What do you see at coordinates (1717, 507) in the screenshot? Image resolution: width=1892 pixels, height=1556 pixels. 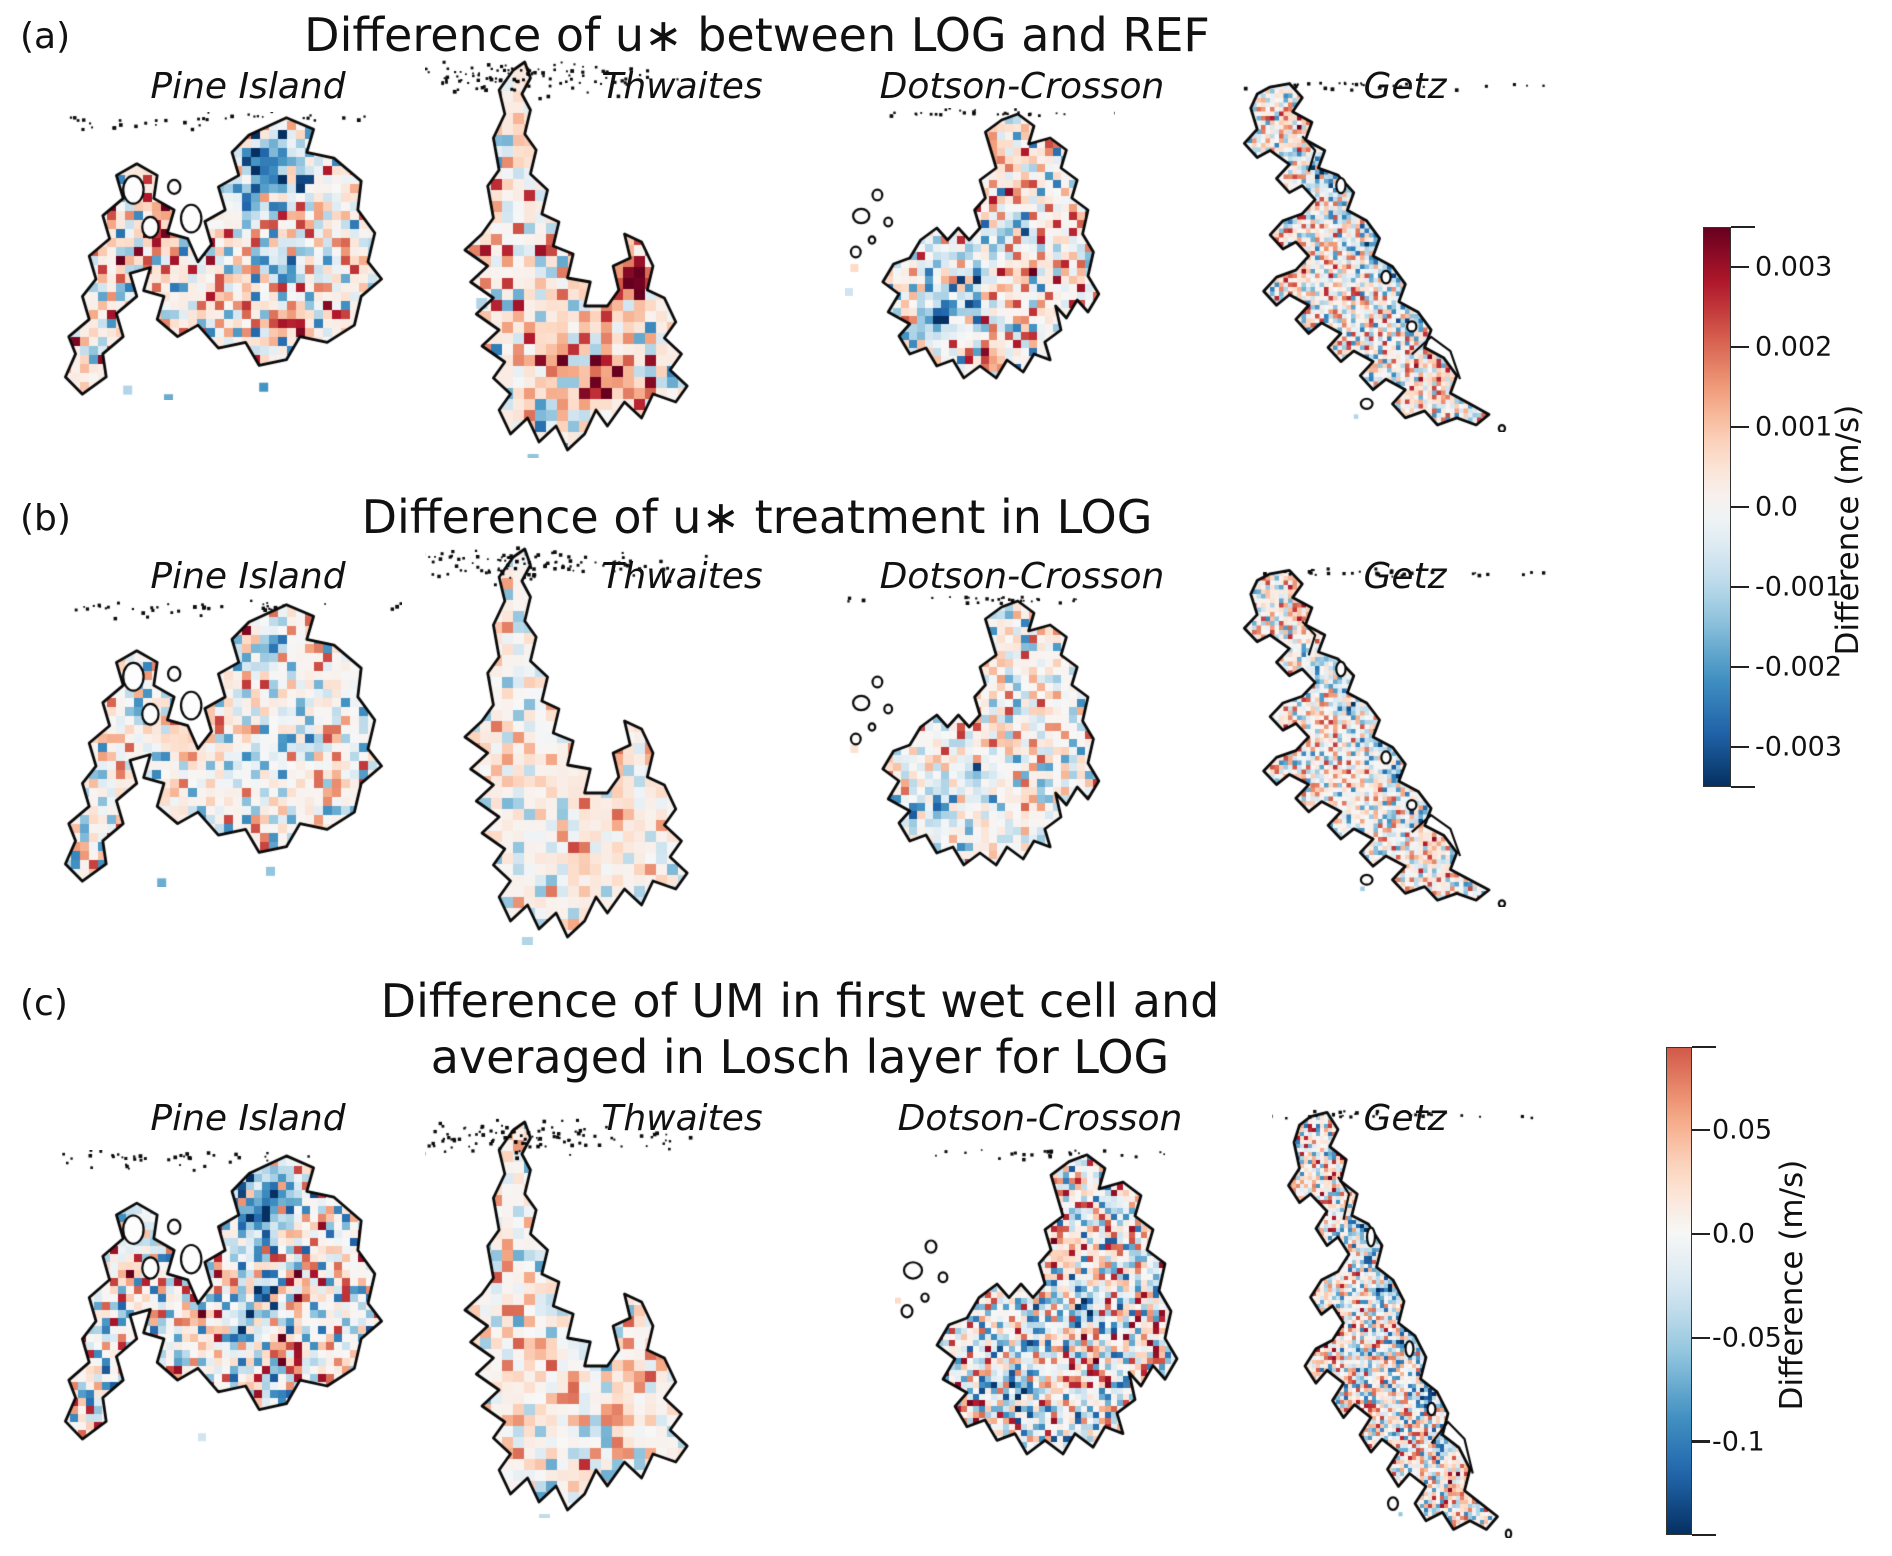 I see `colorbar-top-gradient` at bounding box center [1717, 507].